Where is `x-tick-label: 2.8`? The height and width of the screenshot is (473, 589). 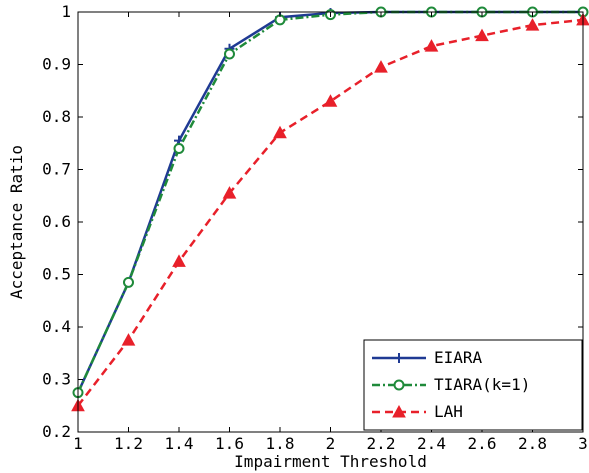
x-tick-label: 2.8 is located at coordinates (532, 443).